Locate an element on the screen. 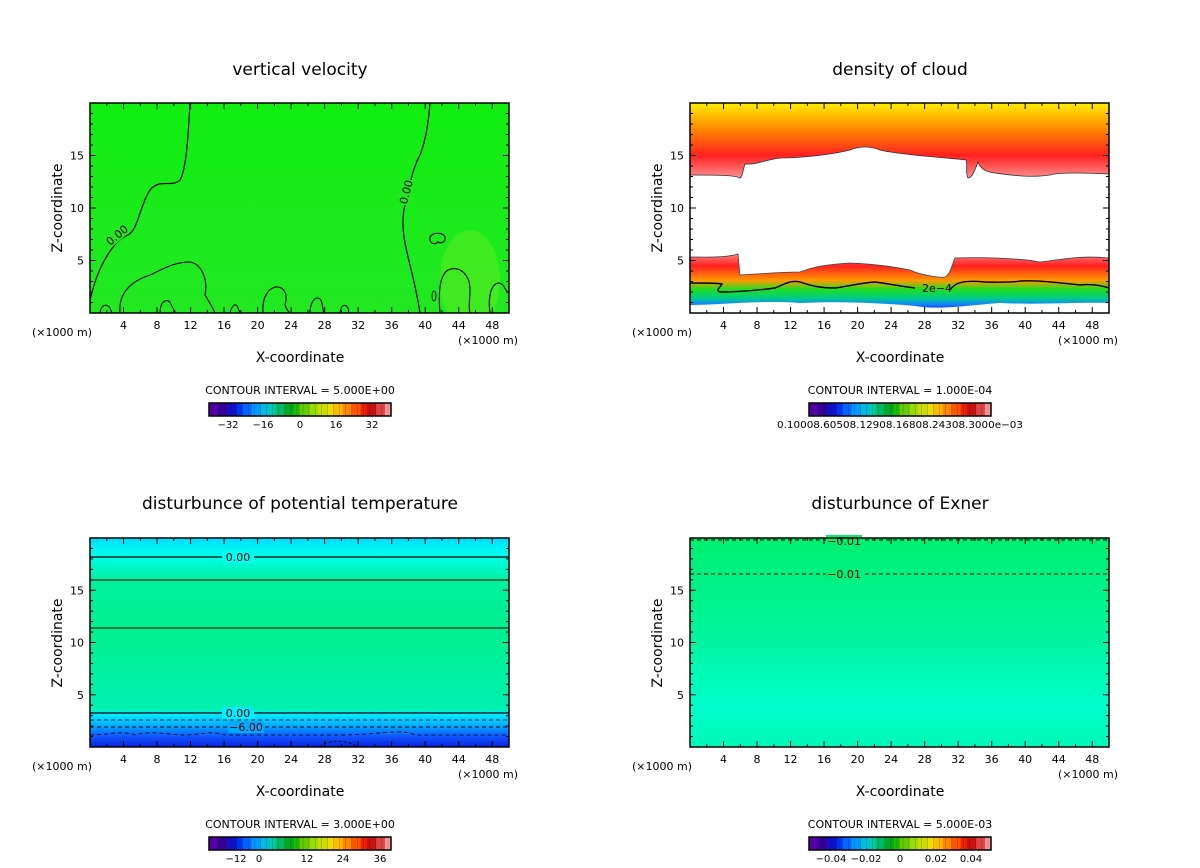 Image resolution: width=1200 pixels, height=868 pixels. chart-title: vertical velocity is located at coordinates (299, 70).